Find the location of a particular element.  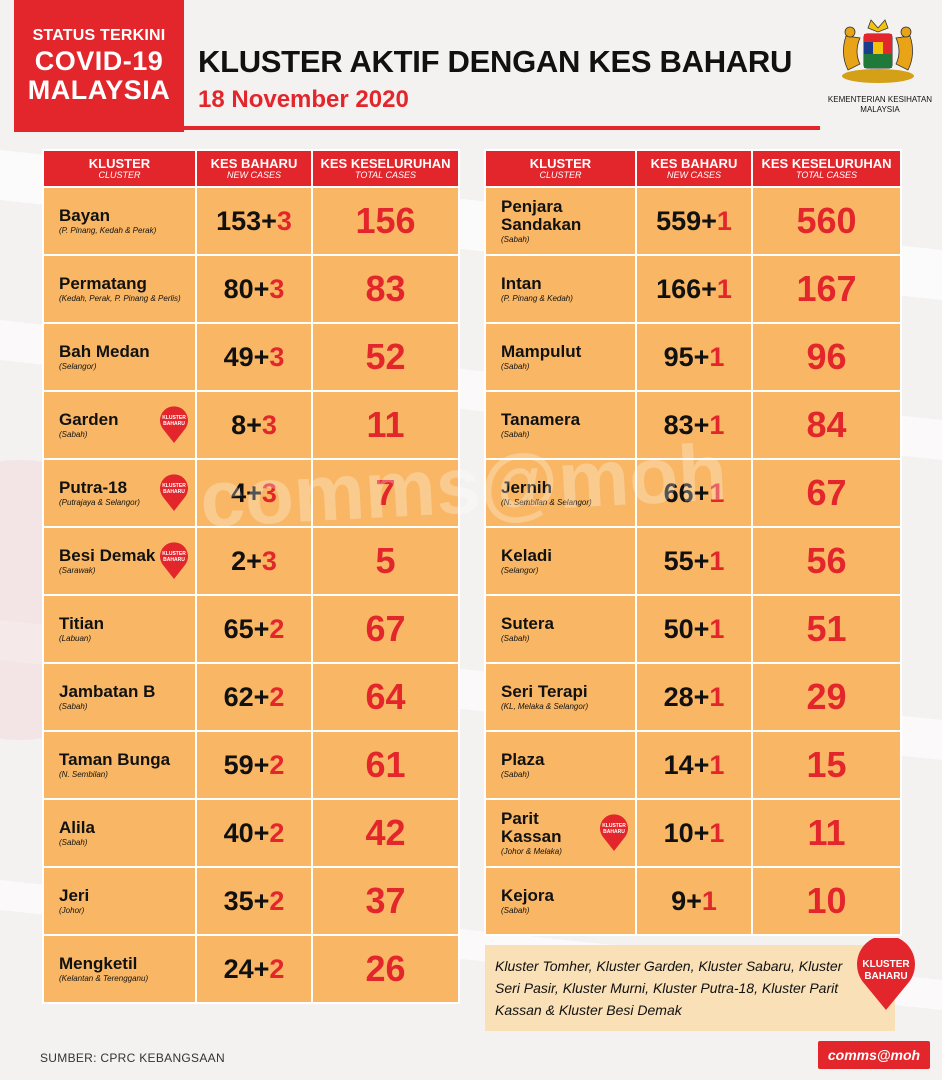

table-row: Seri Terapi (KL, Melaka & Selangor) 28+1 29 is located at coordinates (693, 697).